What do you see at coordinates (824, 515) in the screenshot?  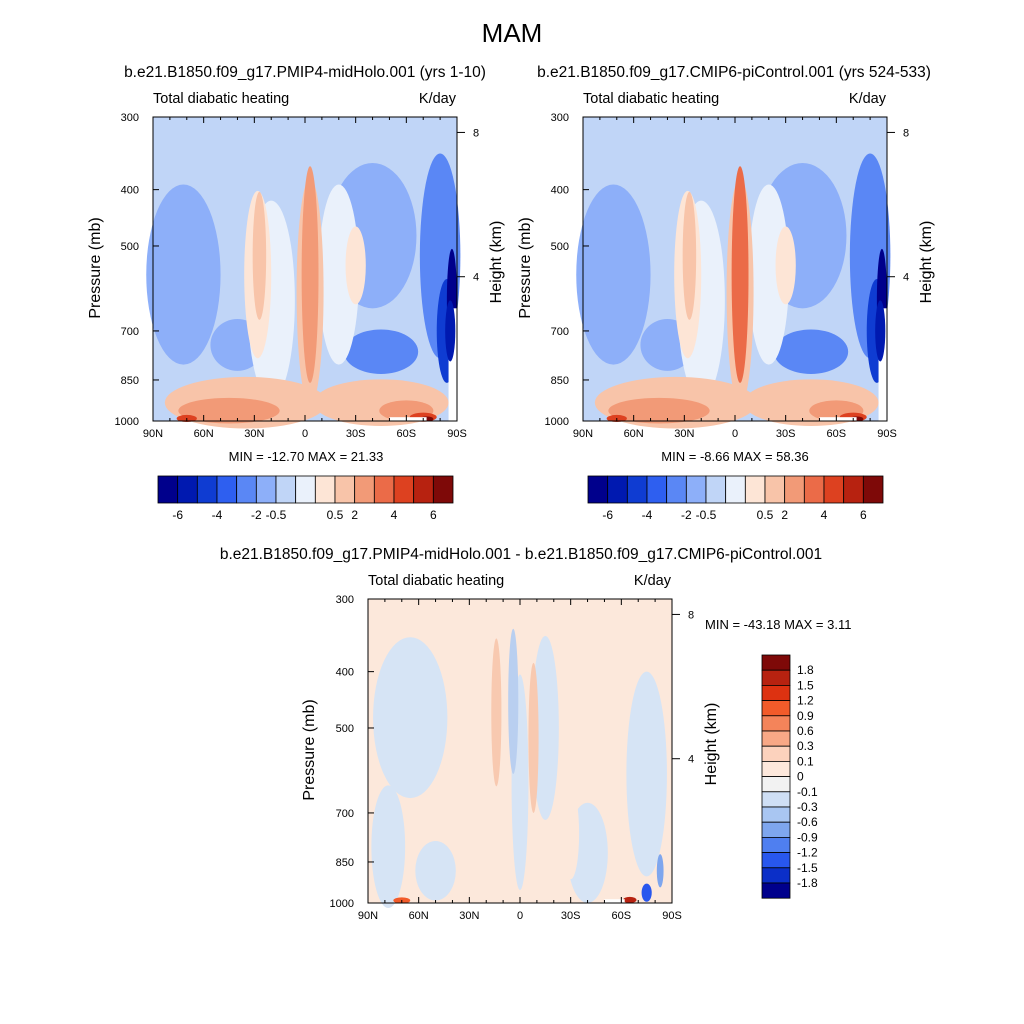 I see `colorbar-label: 4` at bounding box center [824, 515].